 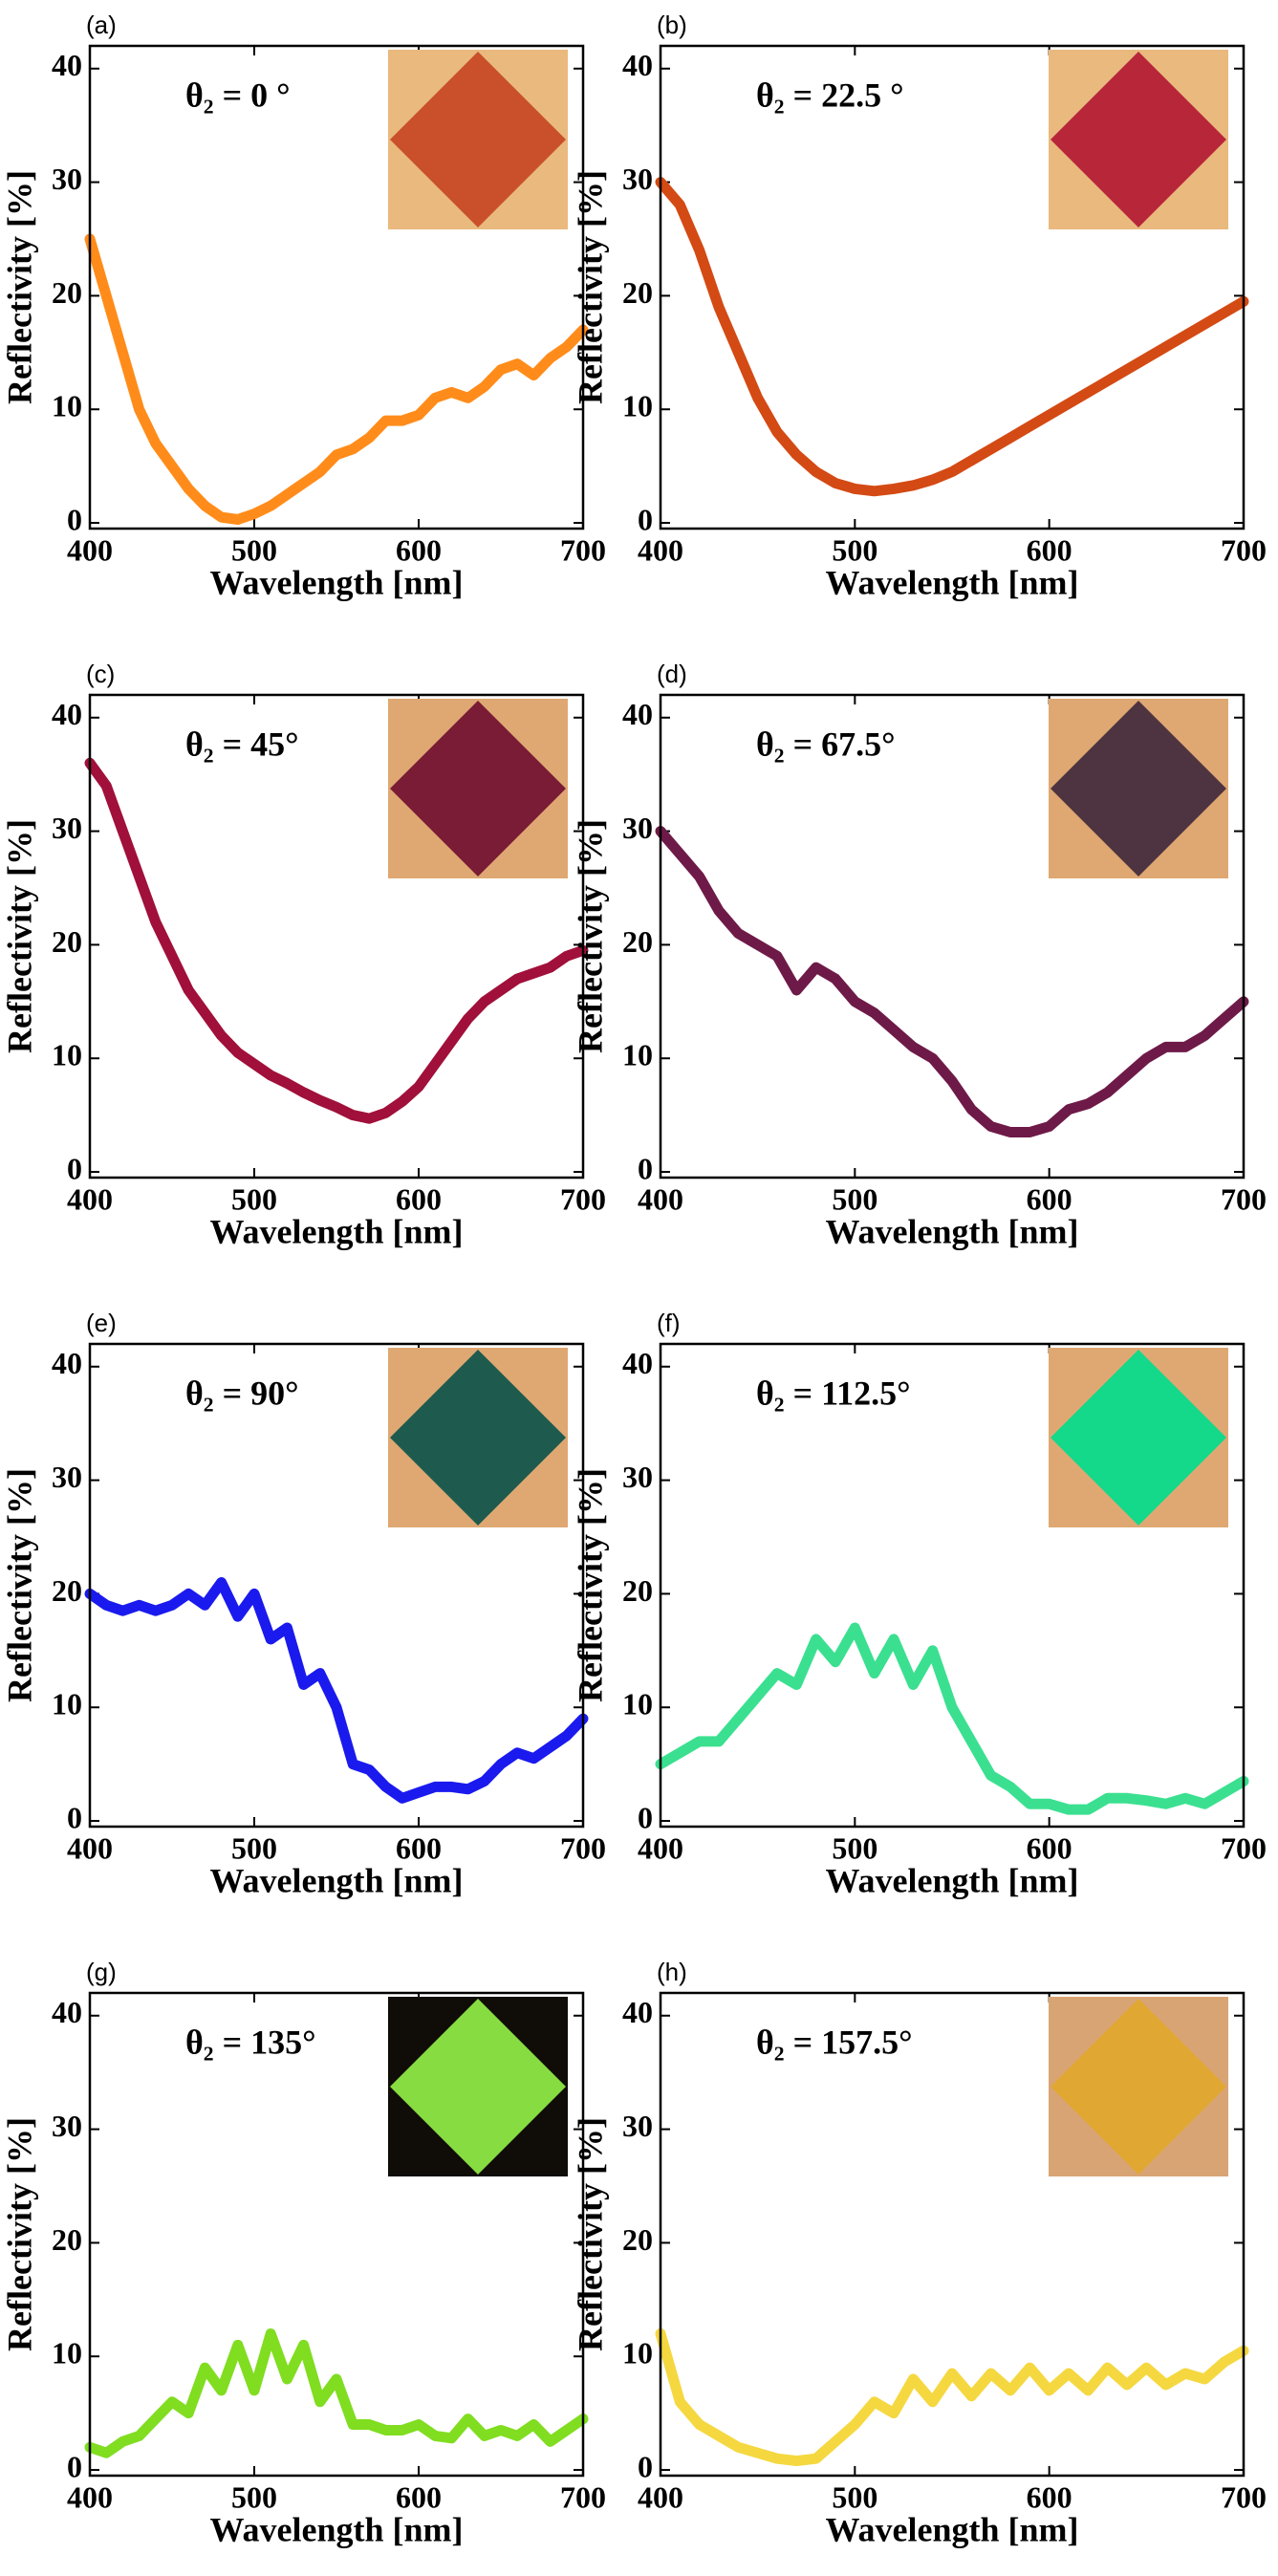 I want to click on annotation: θ₂ = 45°, so click(x=242, y=744).